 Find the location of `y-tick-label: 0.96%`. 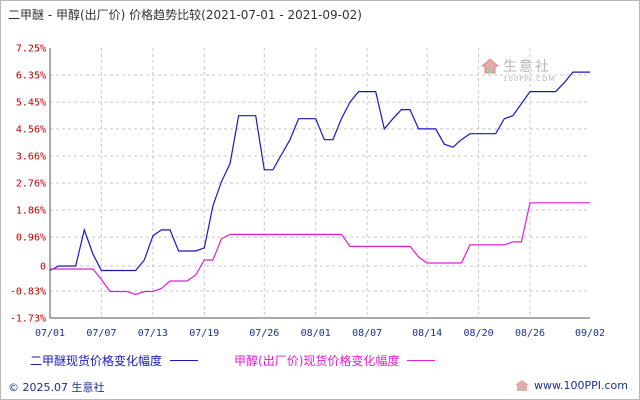

y-tick-label: 0.96% is located at coordinates (31, 238).